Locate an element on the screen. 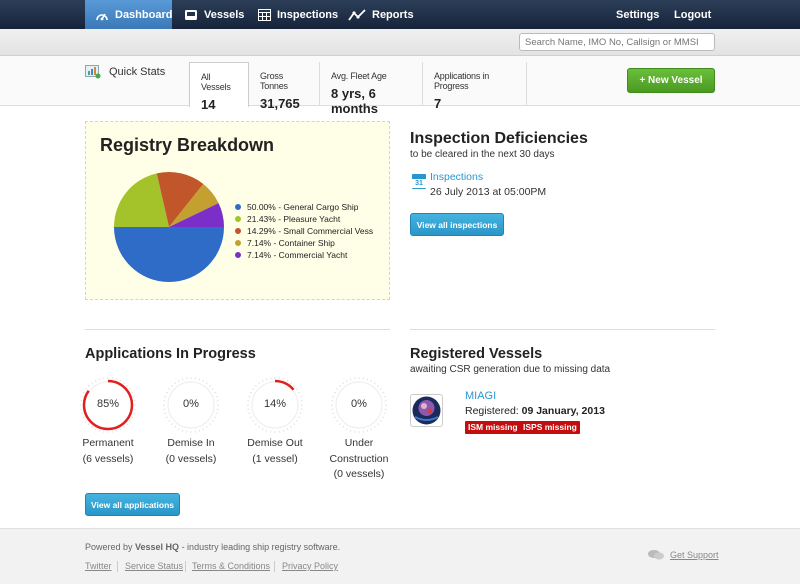  search-bar is located at coordinates (400, 42).